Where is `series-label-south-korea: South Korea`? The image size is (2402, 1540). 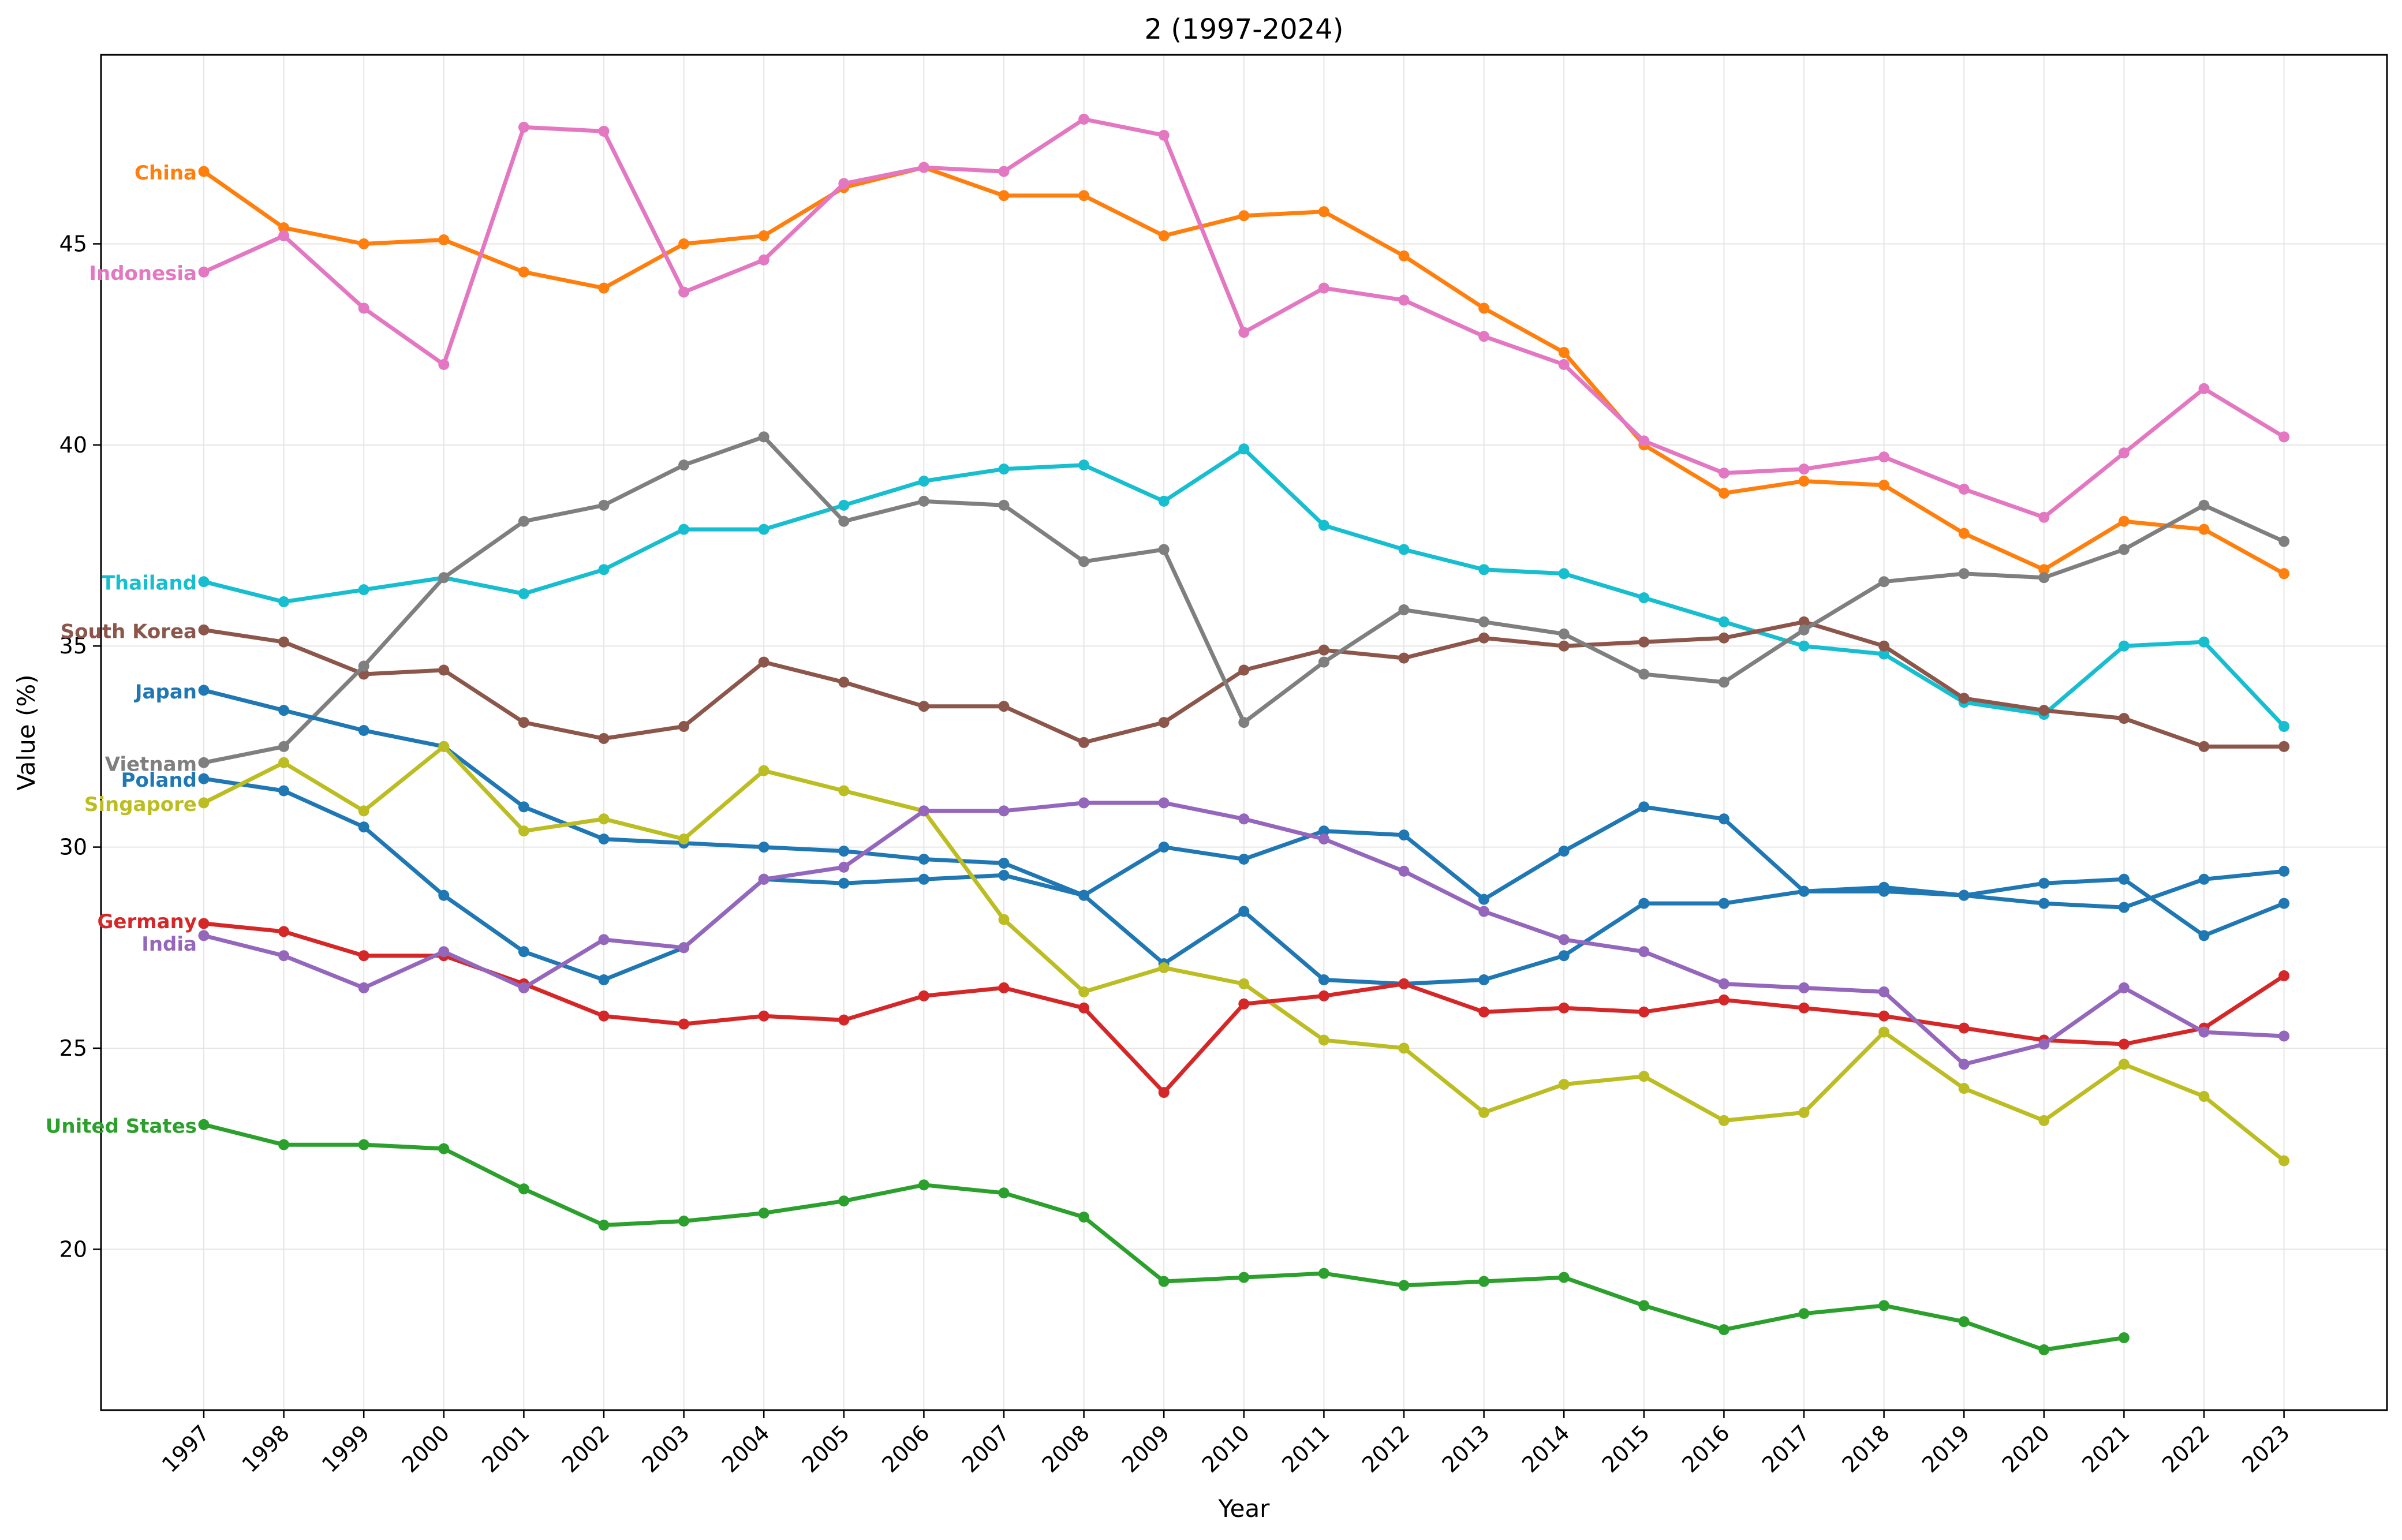
series-label-south-korea: South Korea is located at coordinates (129, 632).